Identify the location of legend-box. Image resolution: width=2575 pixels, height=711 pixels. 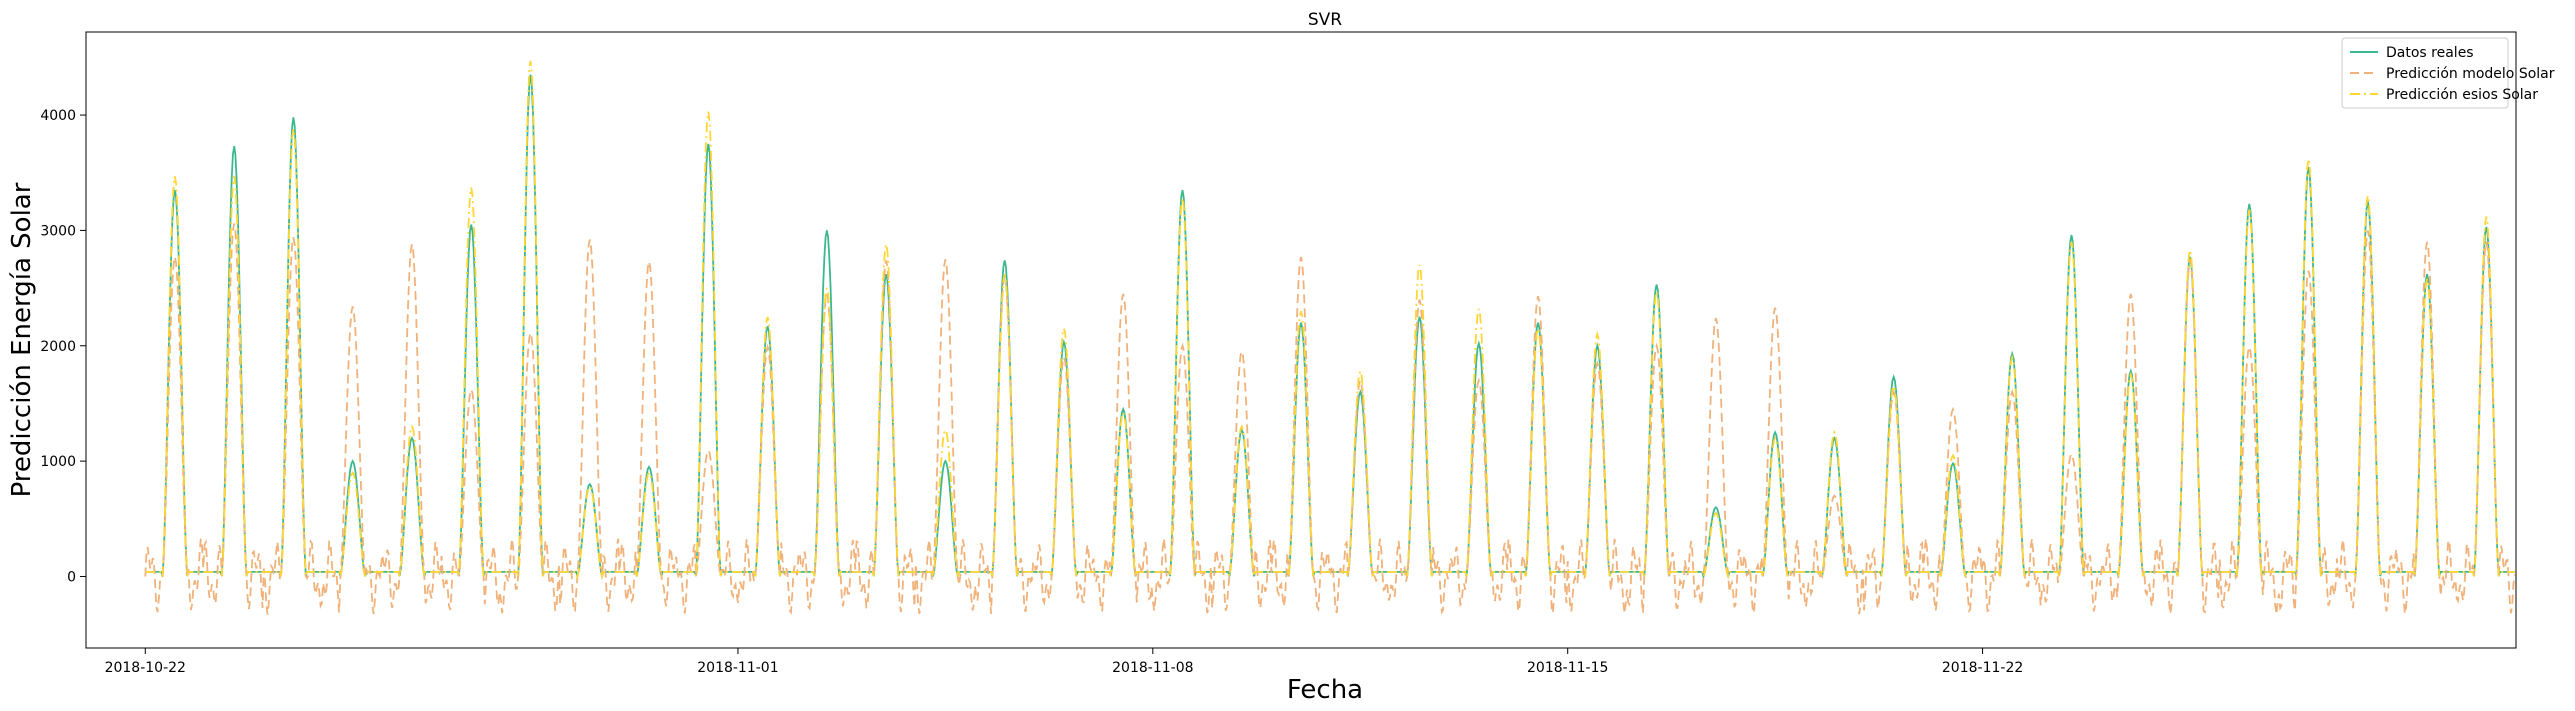
(2425, 73).